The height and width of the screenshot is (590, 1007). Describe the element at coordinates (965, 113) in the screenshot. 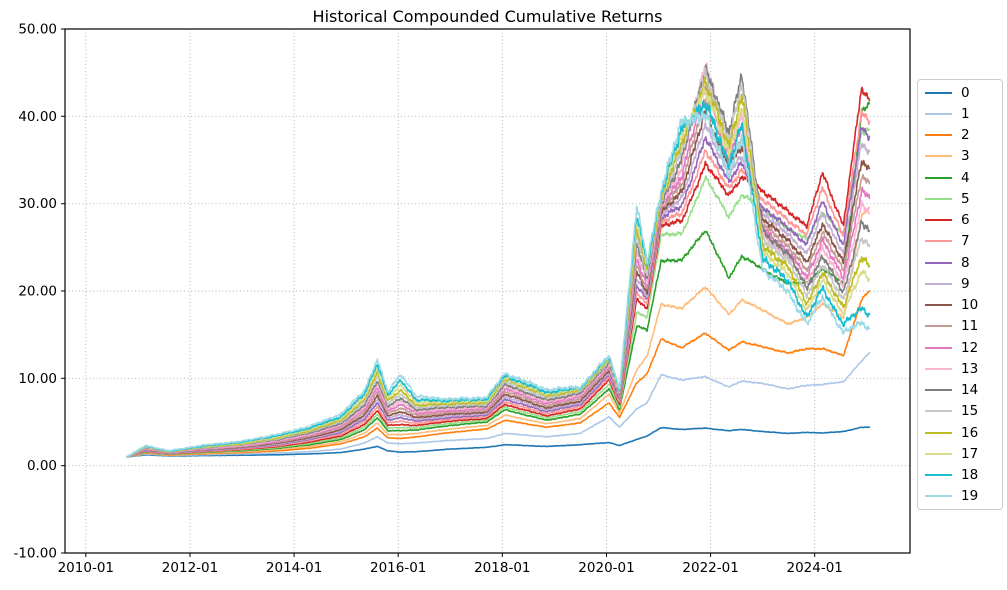

I see `legend-label: 1` at that location.